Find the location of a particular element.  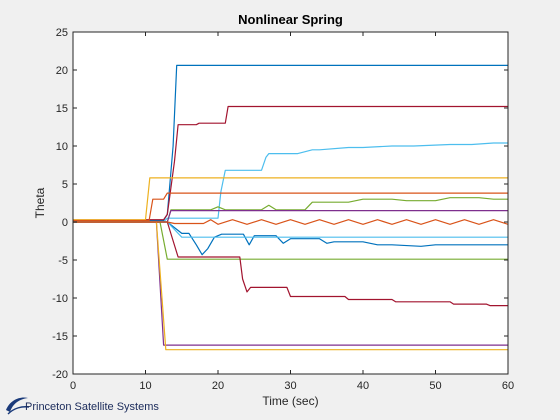

x-tick-label: 50 is located at coordinates (435, 386).